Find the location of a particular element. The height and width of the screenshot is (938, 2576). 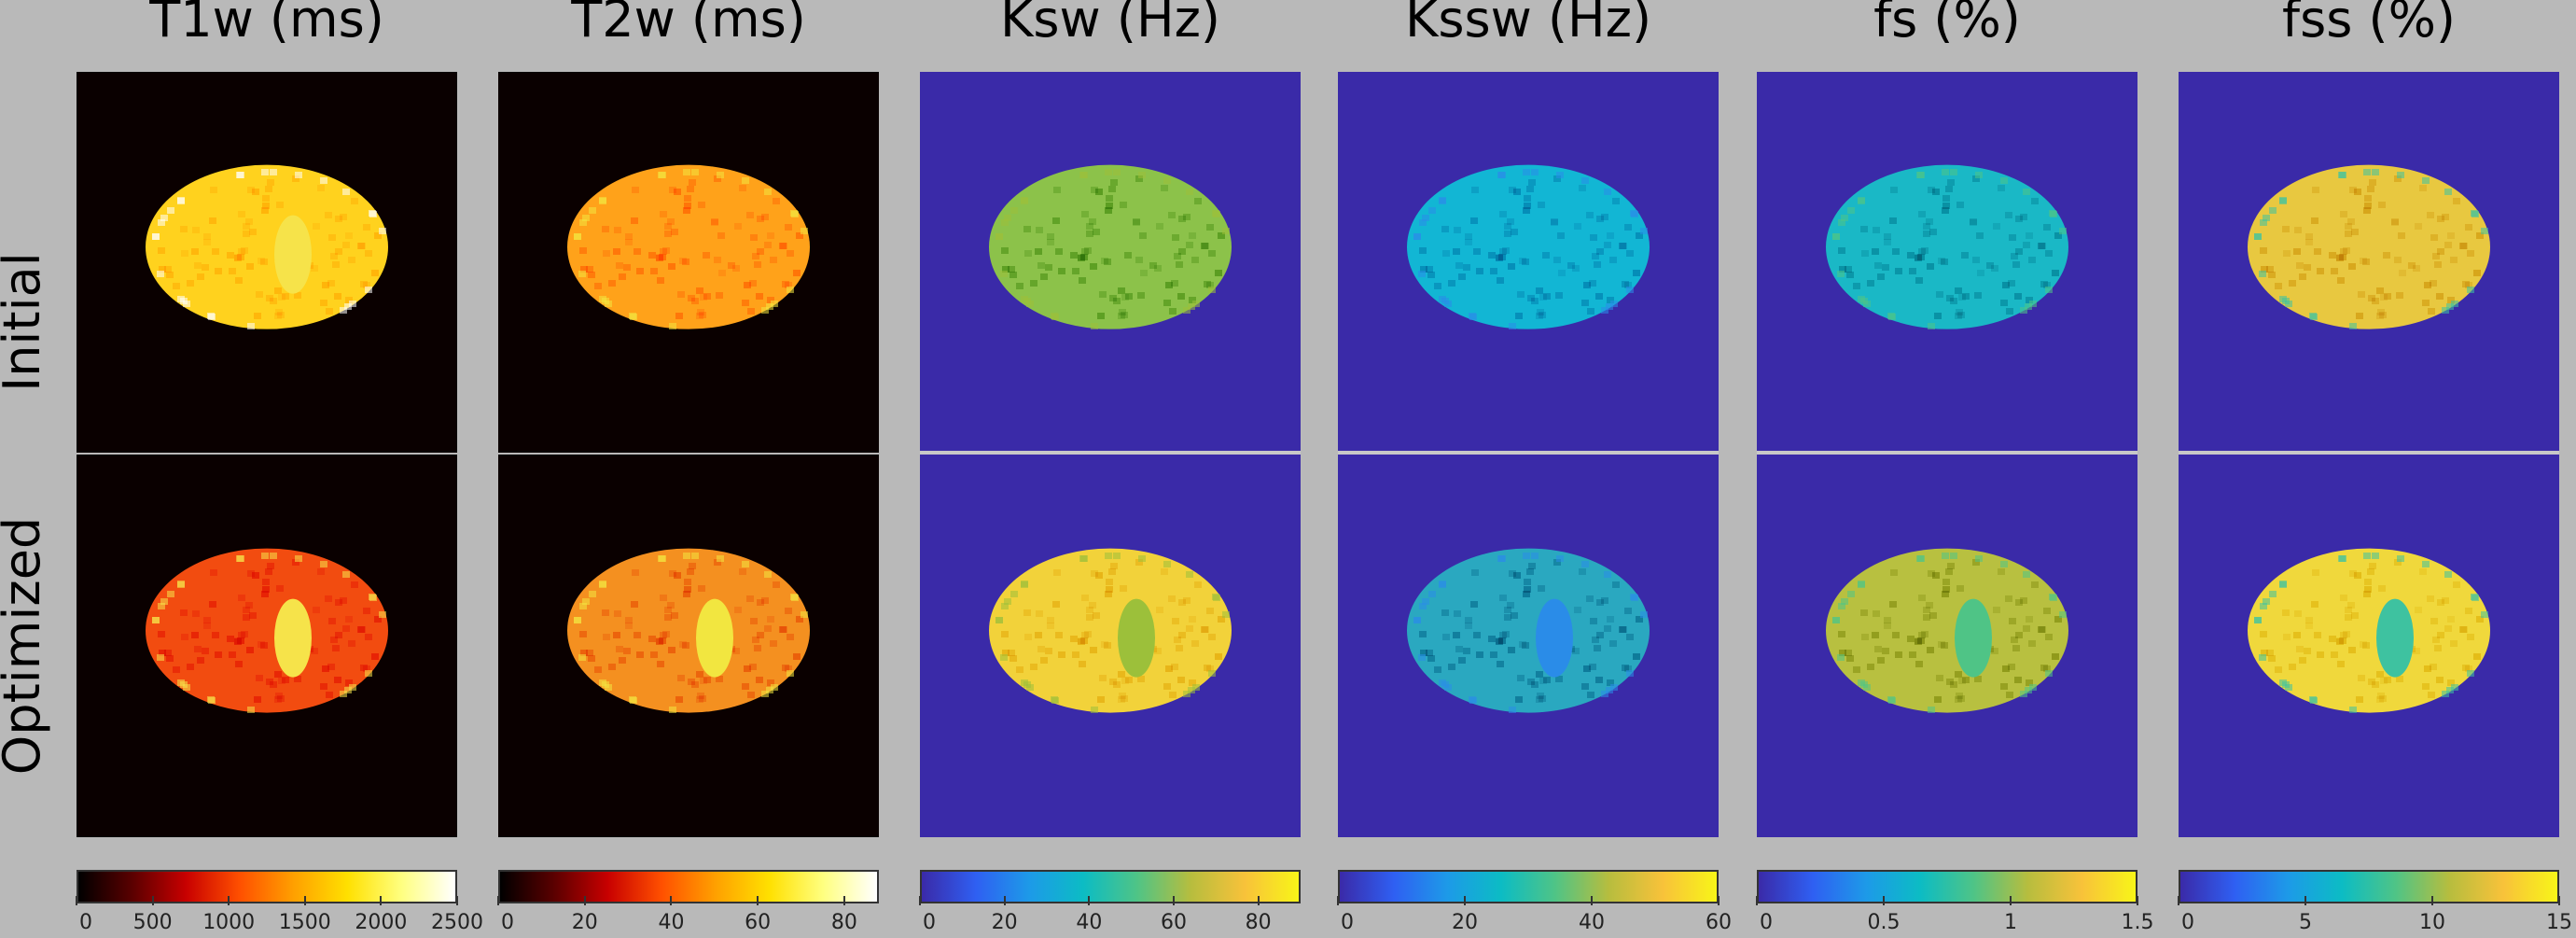

colorbar-tick-label: 500 is located at coordinates (152, 922).